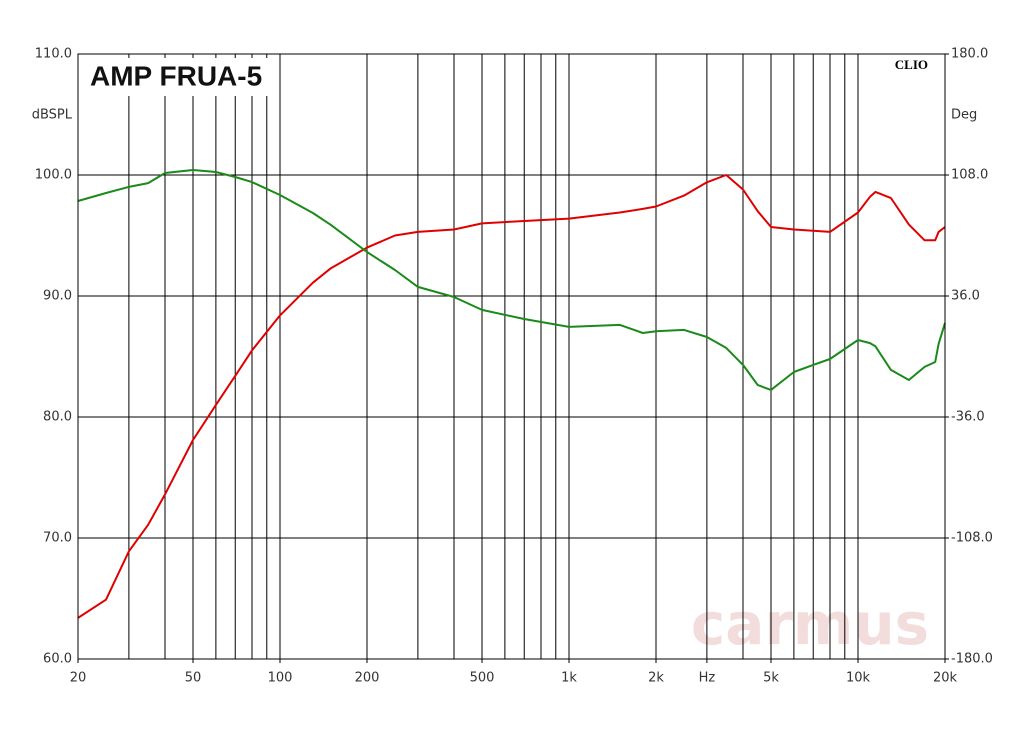  What do you see at coordinates (280, 678) in the screenshot?
I see `x-tick-label: 100` at bounding box center [280, 678].